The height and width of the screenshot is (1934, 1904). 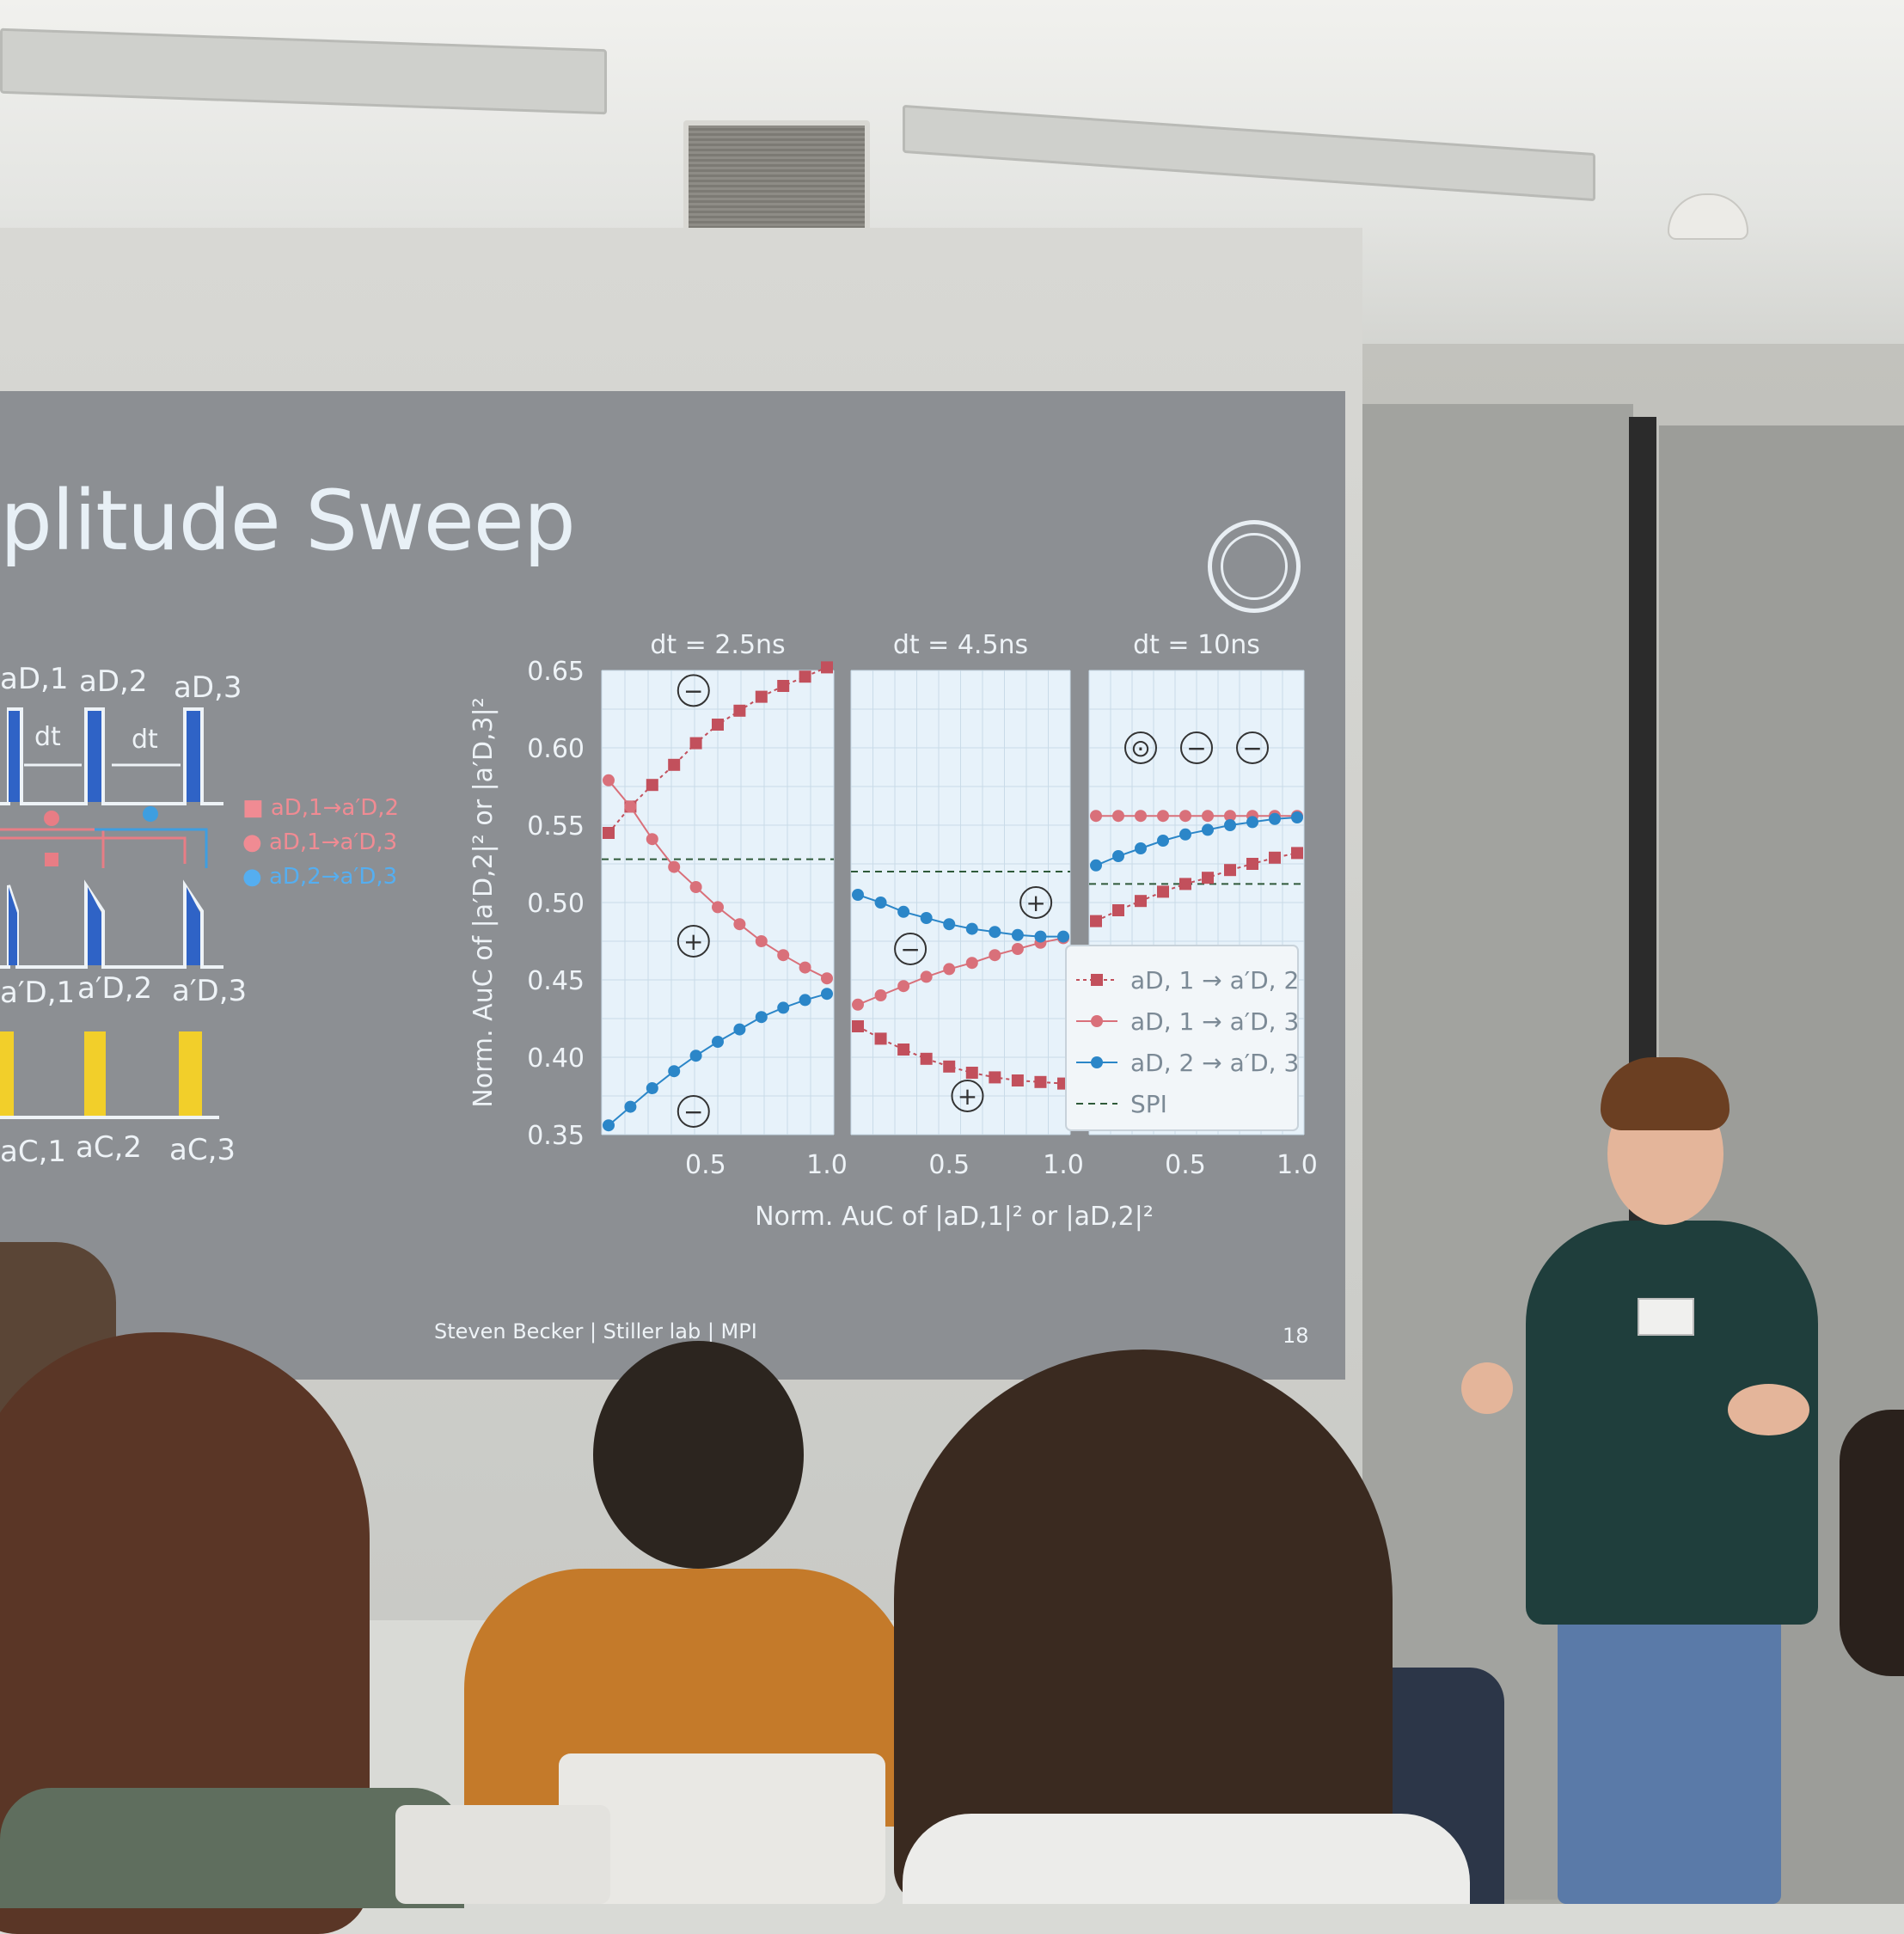 I want to click on diagram-label: a′D,2, so click(x=115, y=988).